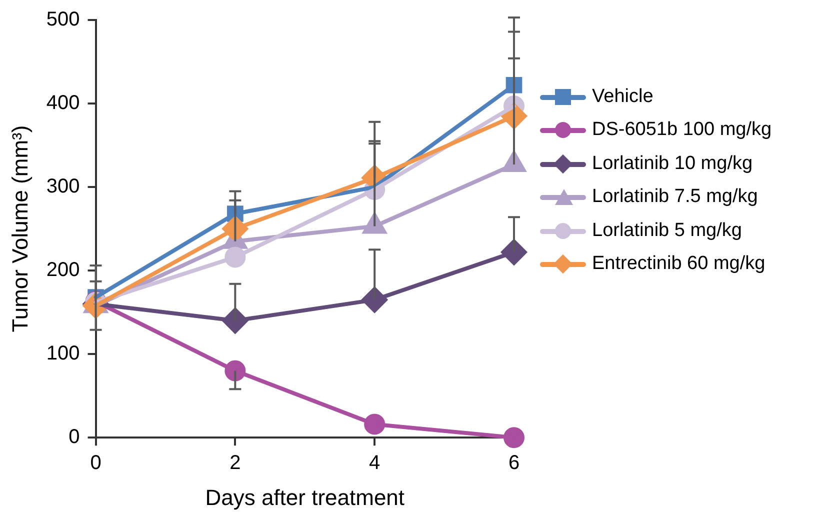  Describe the element at coordinates (514, 437) in the screenshot. I see `point` at that location.